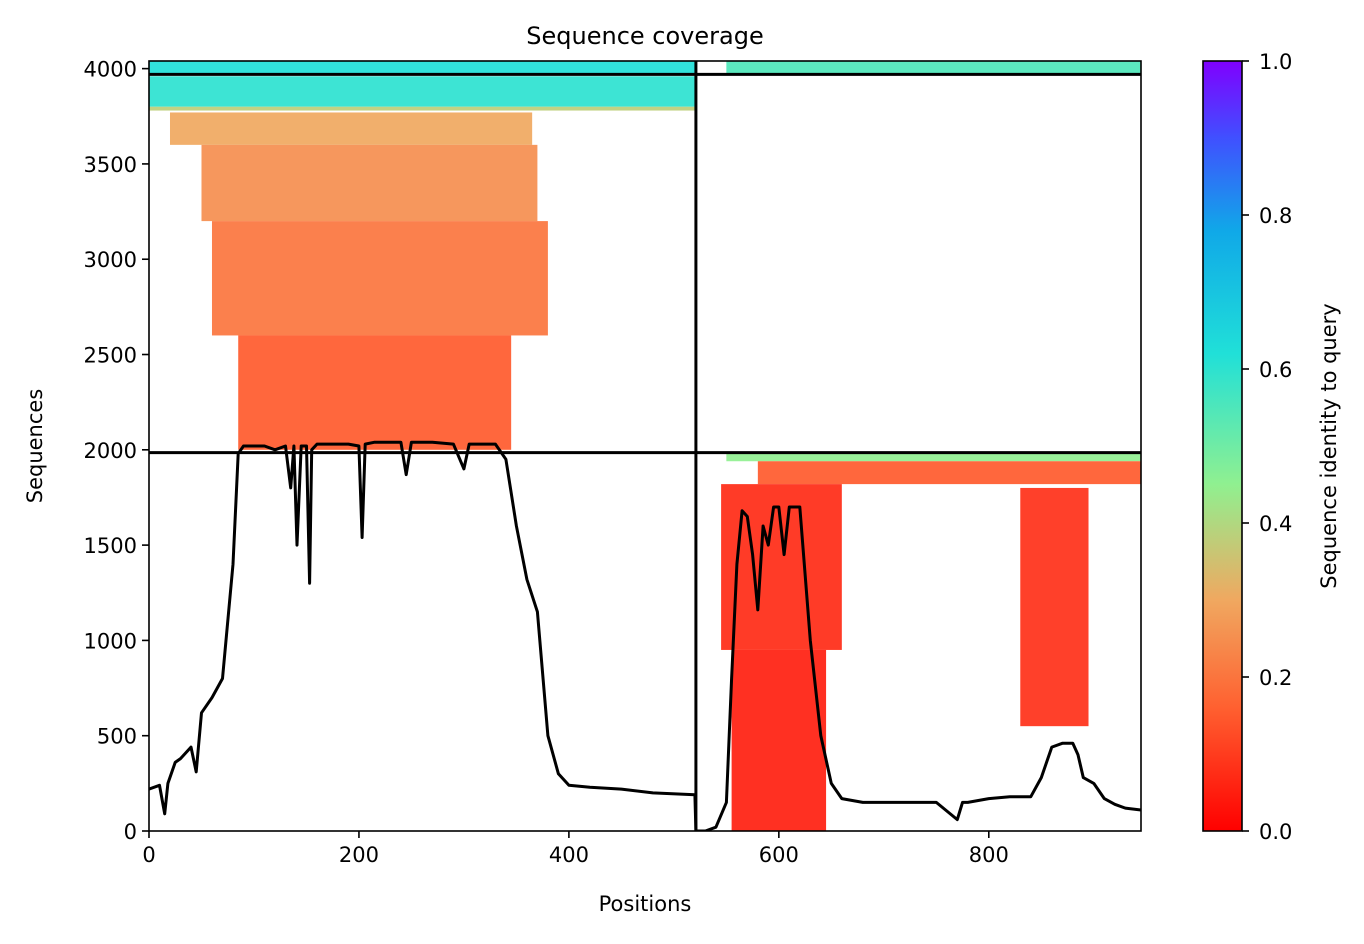 The height and width of the screenshot is (944, 1364). I want to click on y-tick-label: 1500, so click(110, 546).